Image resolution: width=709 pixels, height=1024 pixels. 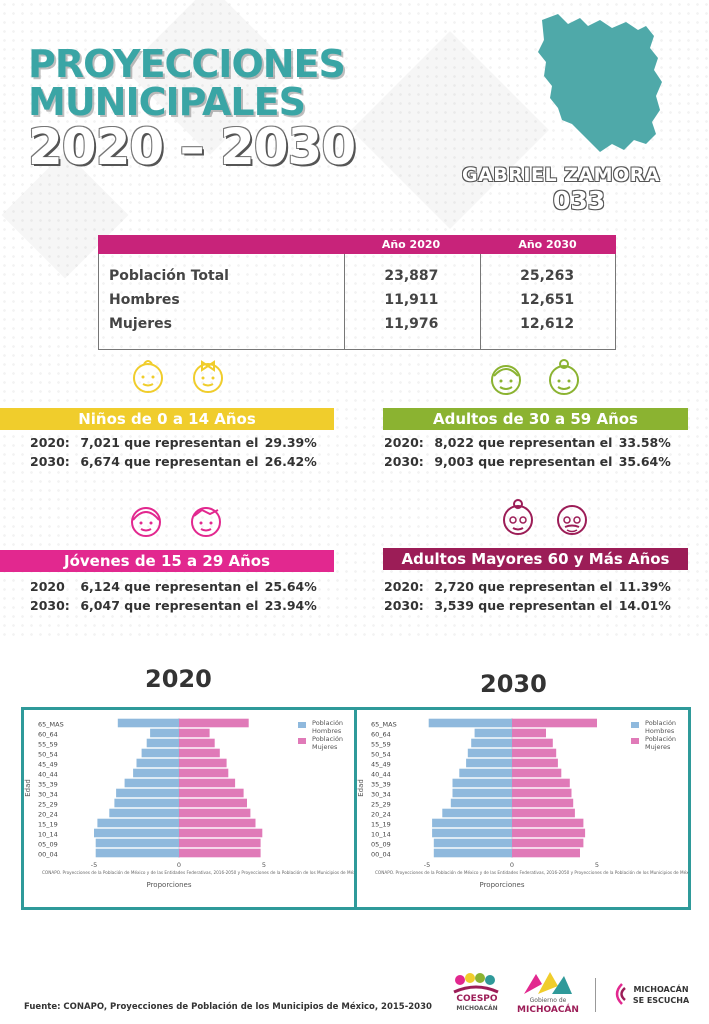 I want to click on x-tick-label: 5, so click(x=264, y=865).